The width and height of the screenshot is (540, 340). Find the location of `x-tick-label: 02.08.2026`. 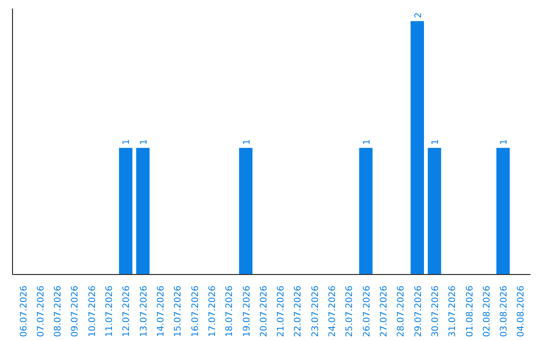

x-tick-label: 02.08.2026 is located at coordinates (487, 311).